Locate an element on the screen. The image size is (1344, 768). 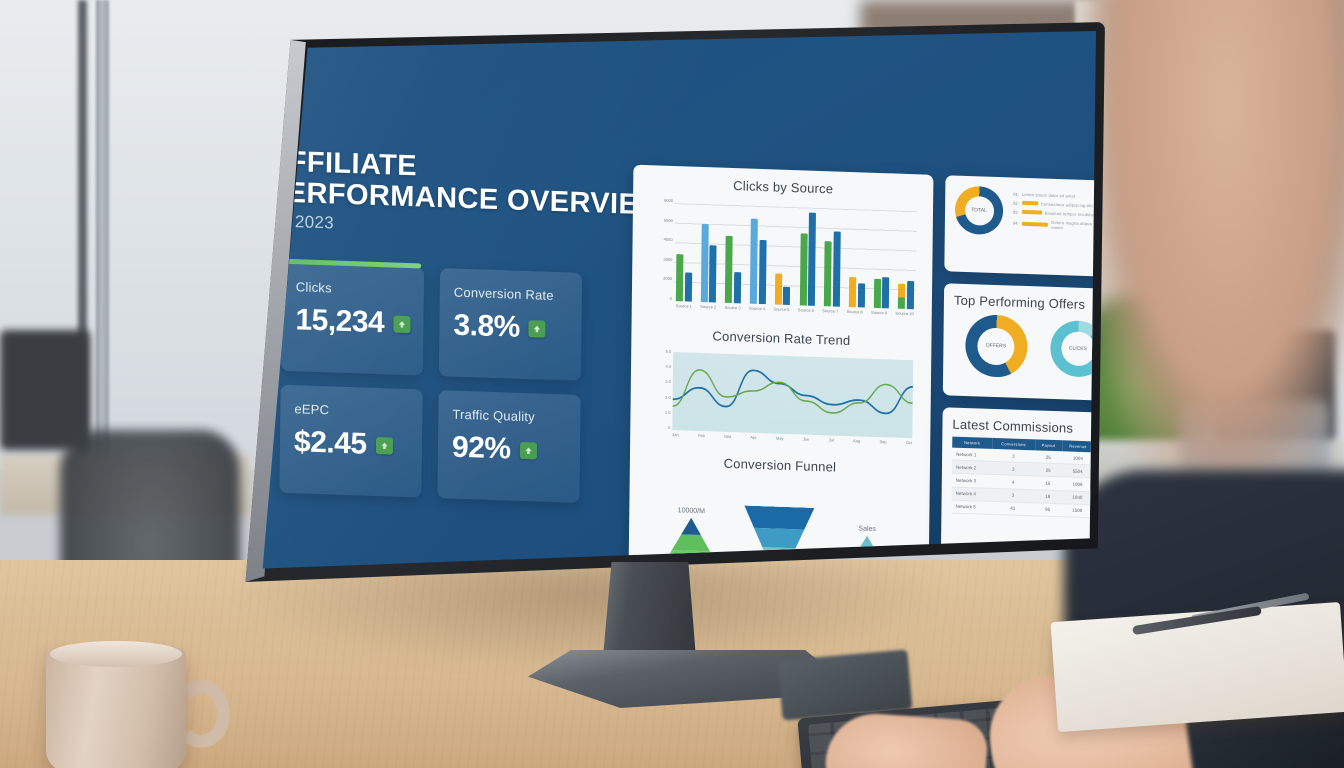
background-monitor is located at coordinates (45, 390).